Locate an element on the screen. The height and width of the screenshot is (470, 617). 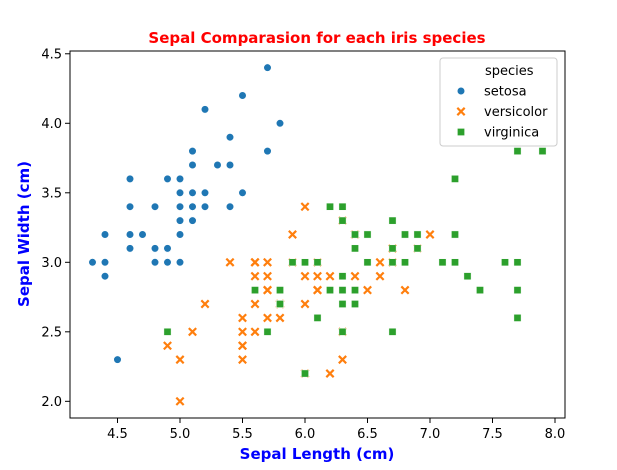
legend-box is located at coordinates (498, 102).